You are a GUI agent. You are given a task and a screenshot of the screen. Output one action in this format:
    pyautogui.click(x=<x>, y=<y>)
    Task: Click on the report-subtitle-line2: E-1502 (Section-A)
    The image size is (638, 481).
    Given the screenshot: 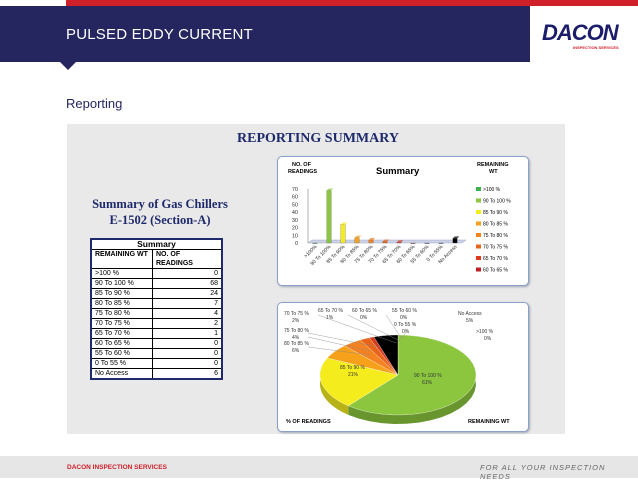 What is the action you would take?
    pyautogui.click(x=160, y=220)
    